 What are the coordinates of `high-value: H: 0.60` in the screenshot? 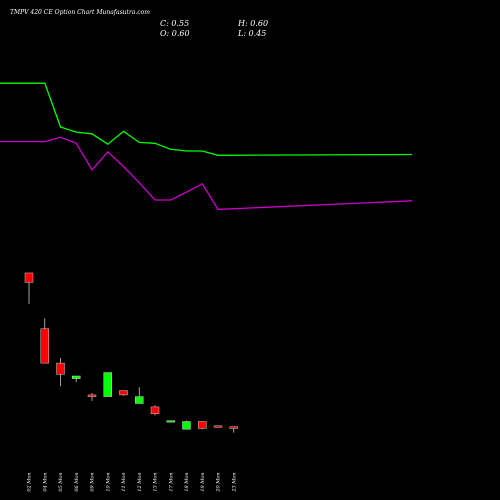 It's located at (253, 23).